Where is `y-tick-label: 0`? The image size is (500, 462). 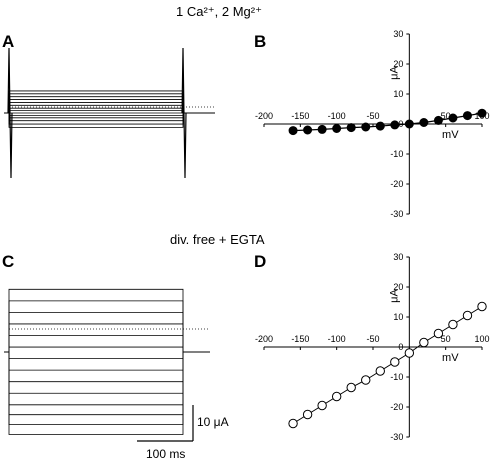 y-tick-label: 0 is located at coordinates (400, 347).